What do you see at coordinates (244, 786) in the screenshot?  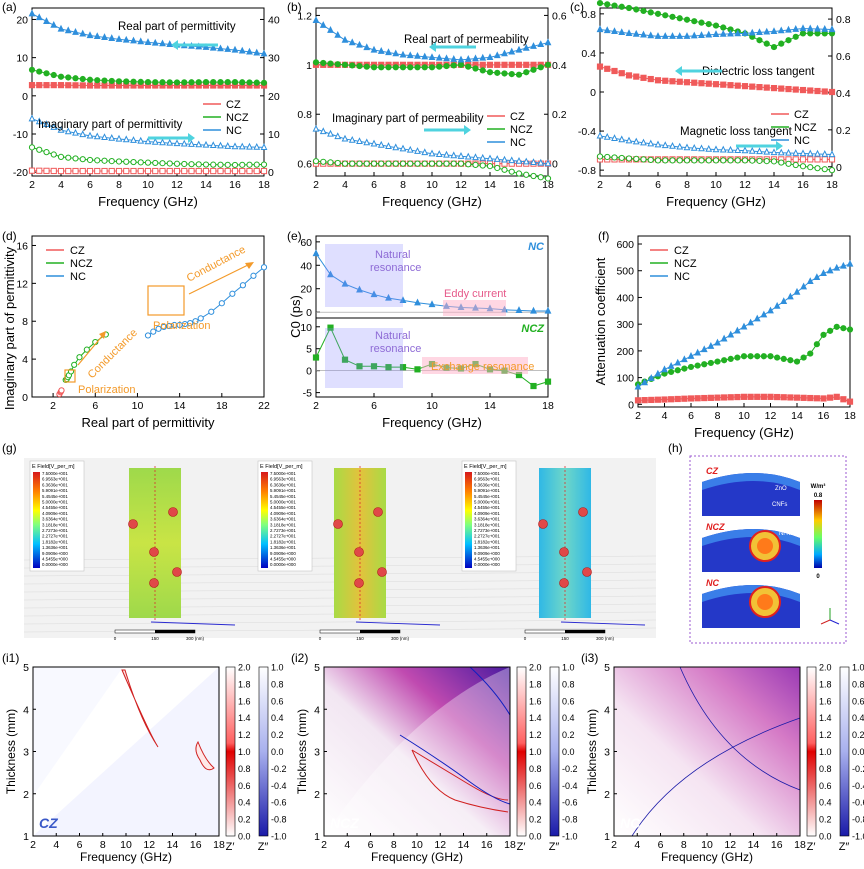 I see `colorbar-tick: 0.6` at bounding box center [244, 786].